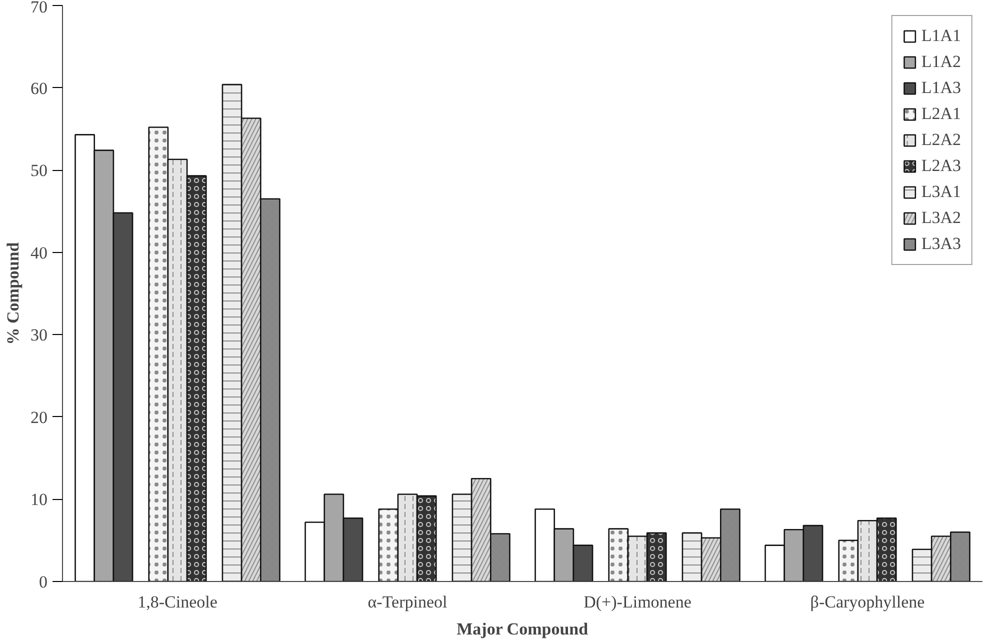 This screenshot has height=641, width=987. What do you see at coordinates (941, 166) in the screenshot?
I see `legend-label: L2A3` at bounding box center [941, 166].